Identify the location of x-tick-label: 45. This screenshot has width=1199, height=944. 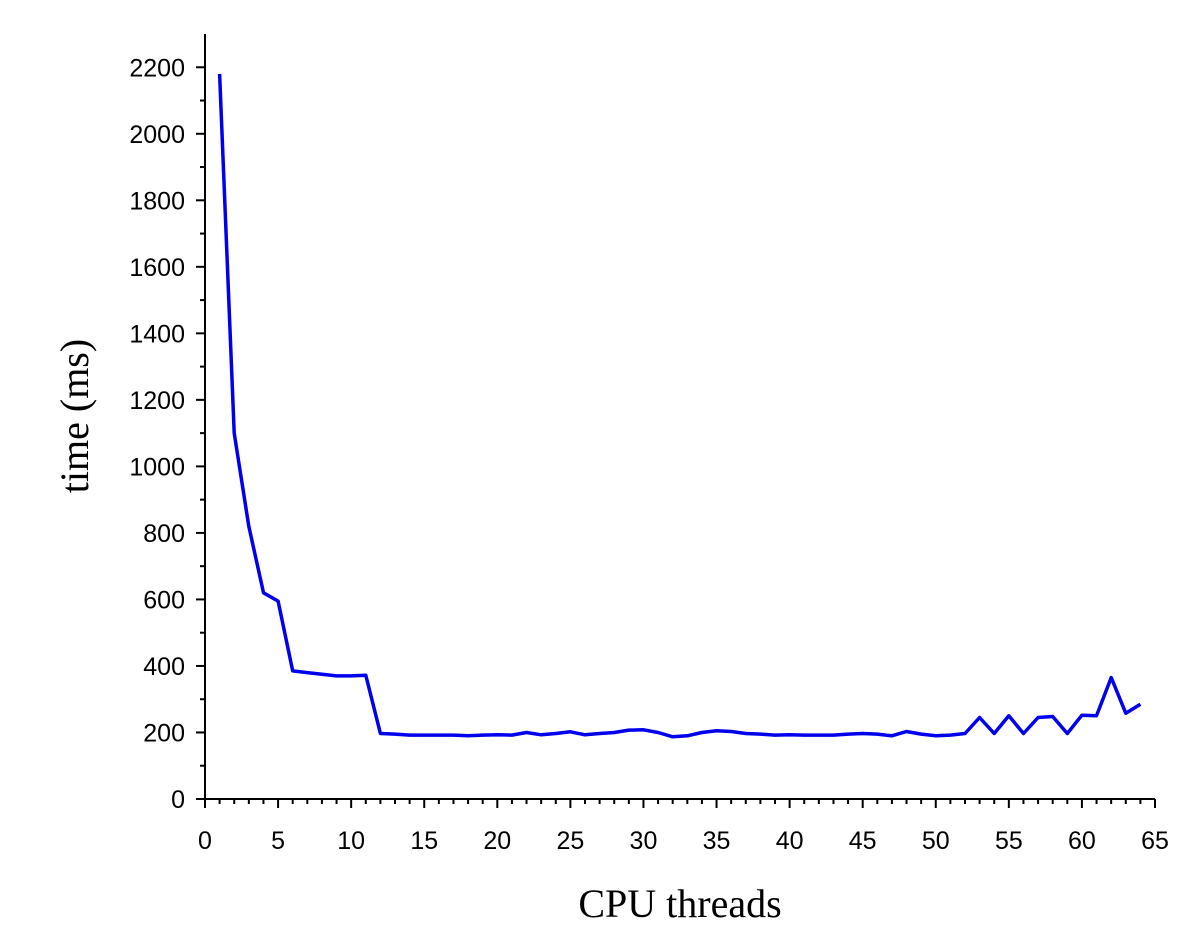
(863, 841).